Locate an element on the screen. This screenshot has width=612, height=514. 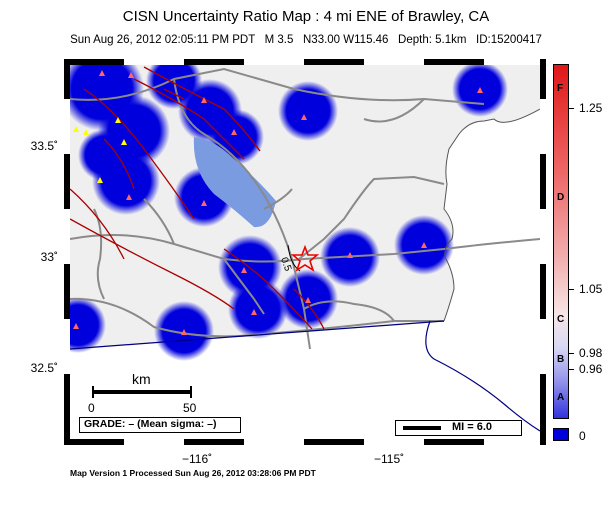
x-tick-label: −116˚ is located at coordinates (197, 459).